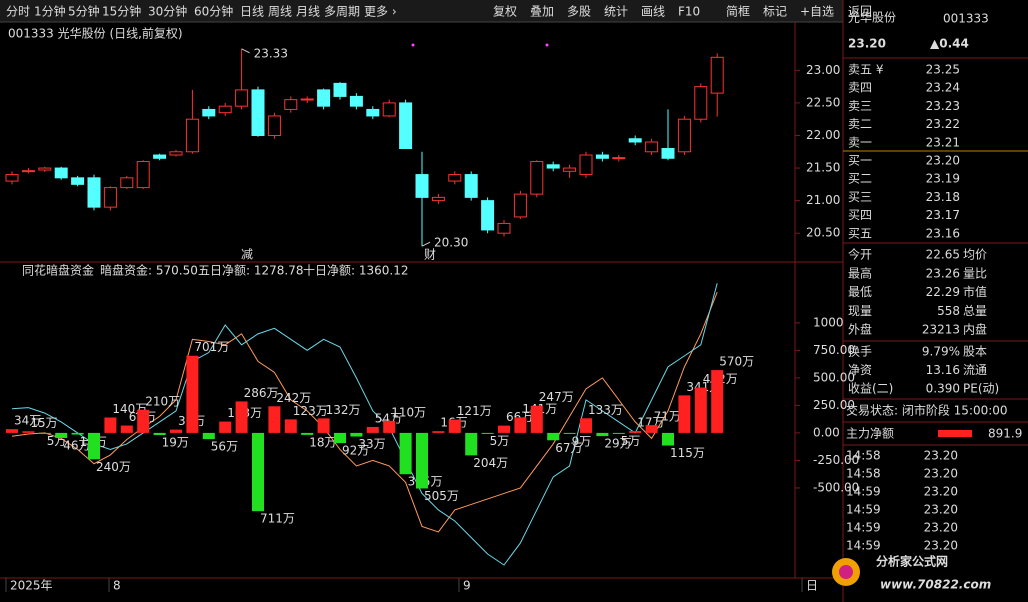 Image resolution: width=1028 pixels, height=602 pixels. Describe the element at coordinates (860, 292) in the screenshot. I see `stat-label: 最低` at that location.